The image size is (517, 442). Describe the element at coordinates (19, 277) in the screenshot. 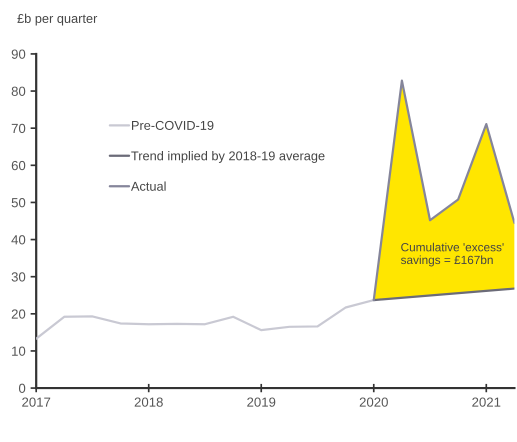

I see `y-tick-label: 30` at that location.